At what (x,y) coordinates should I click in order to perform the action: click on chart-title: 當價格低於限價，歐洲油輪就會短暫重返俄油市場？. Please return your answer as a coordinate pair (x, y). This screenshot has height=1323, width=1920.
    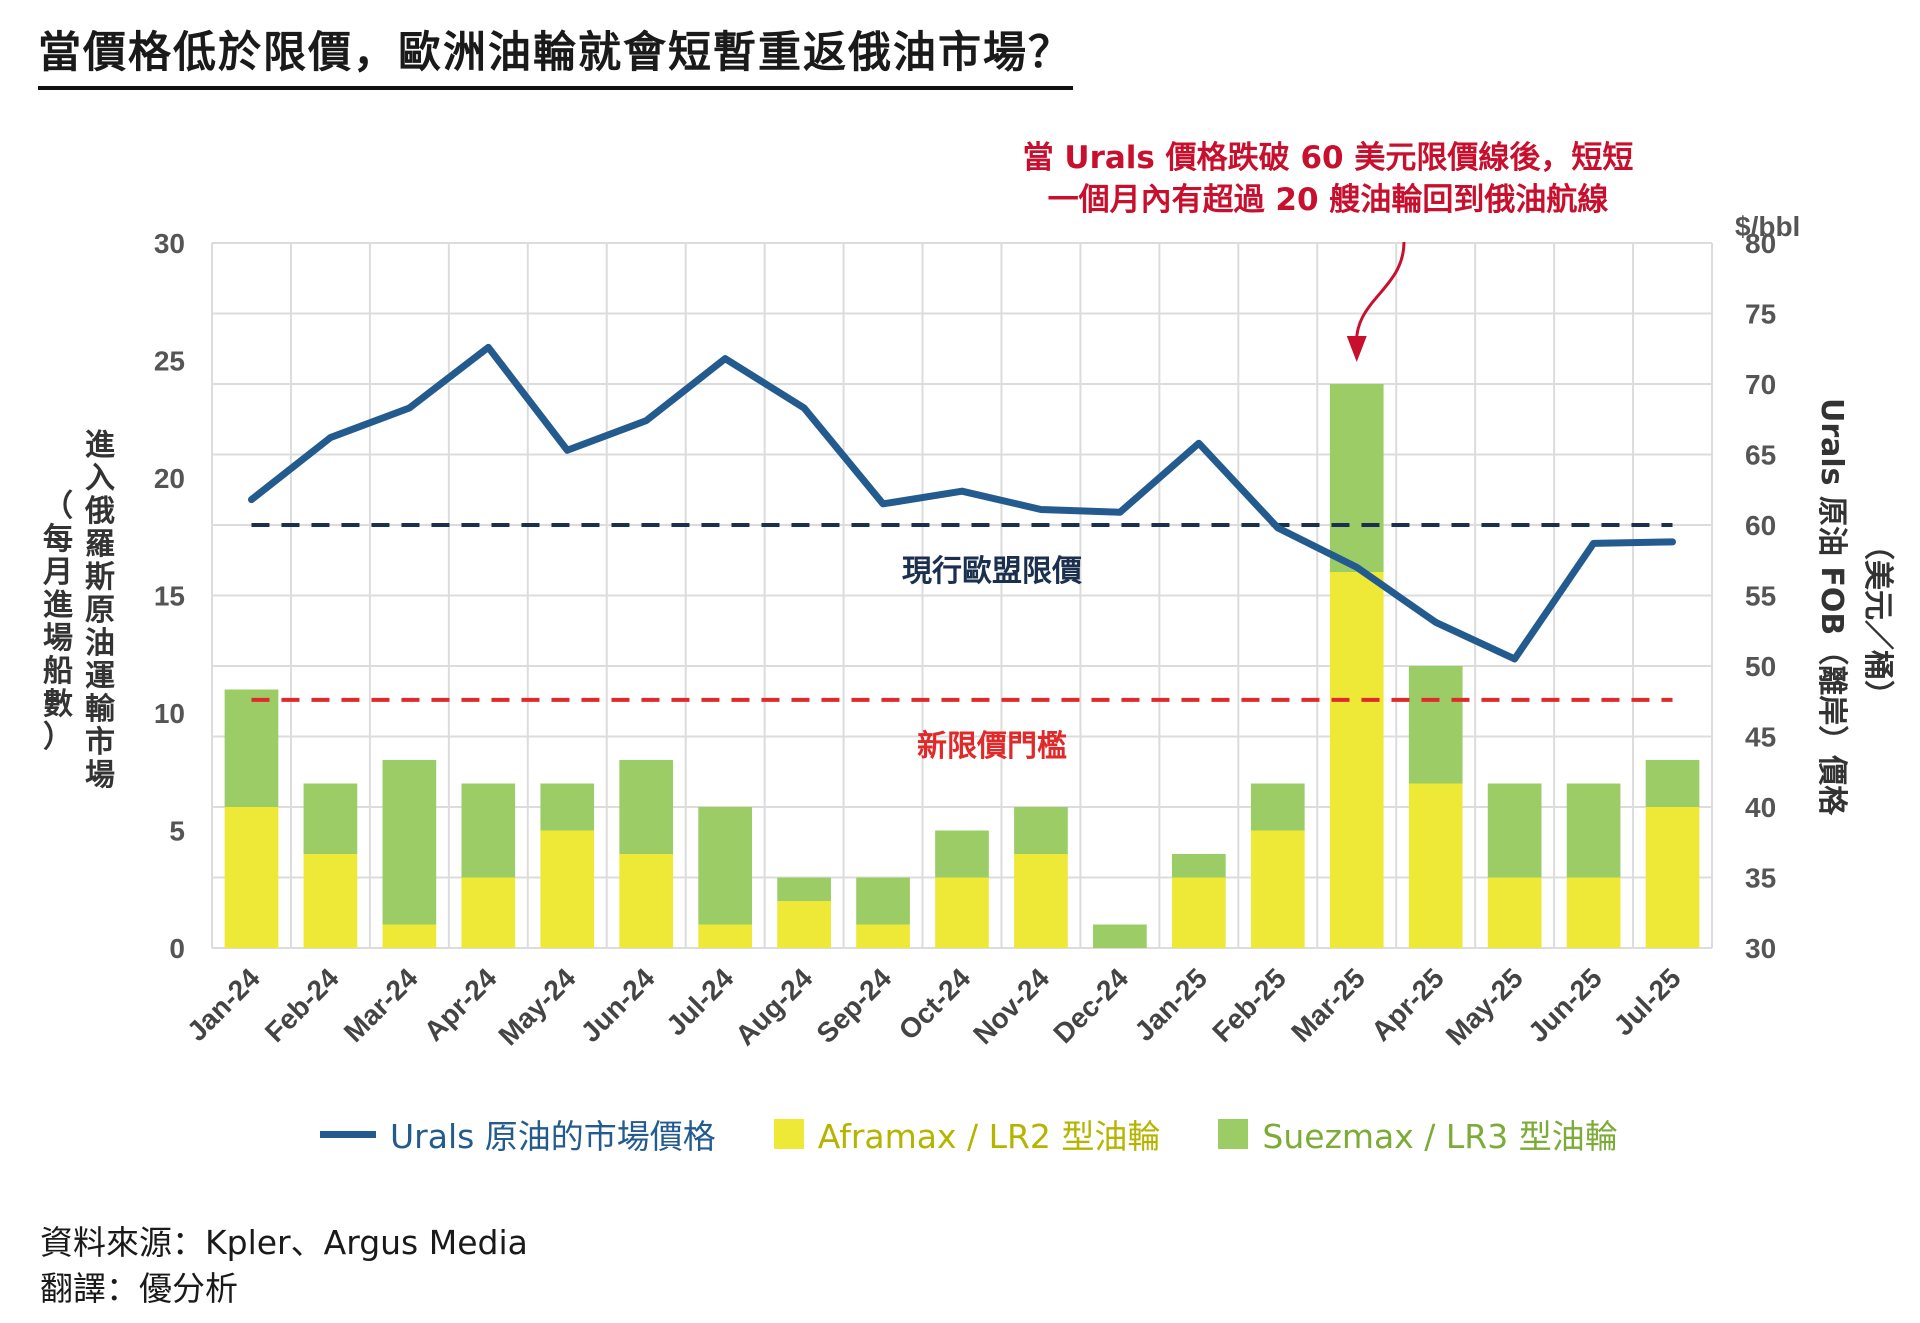
    Looking at the image, I should click on (555, 54).